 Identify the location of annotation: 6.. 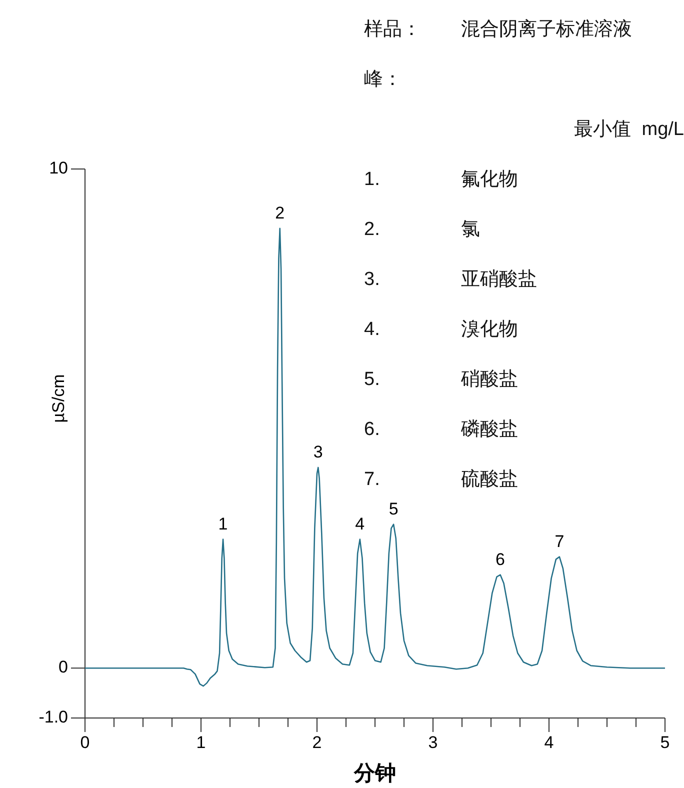
(372, 429).